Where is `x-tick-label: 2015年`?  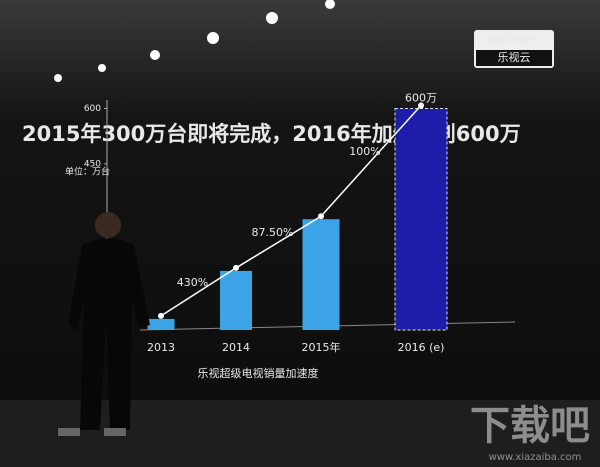
x-tick-label: 2015年 is located at coordinates (321, 347).